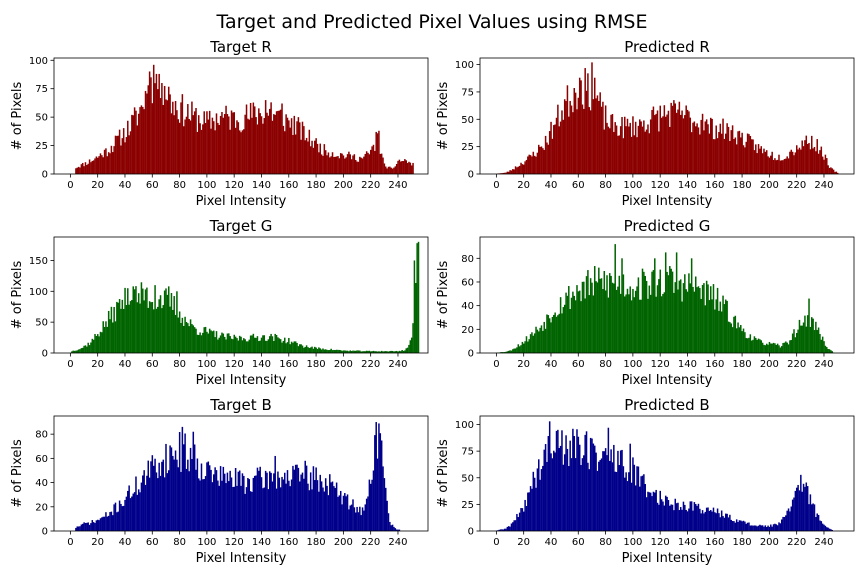 This screenshot has width=864, height=576. What do you see at coordinates (443, 295) in the screenshot?
I see `predicted-g-ylabel: # of Pixels` at bounding box center [443, 295].